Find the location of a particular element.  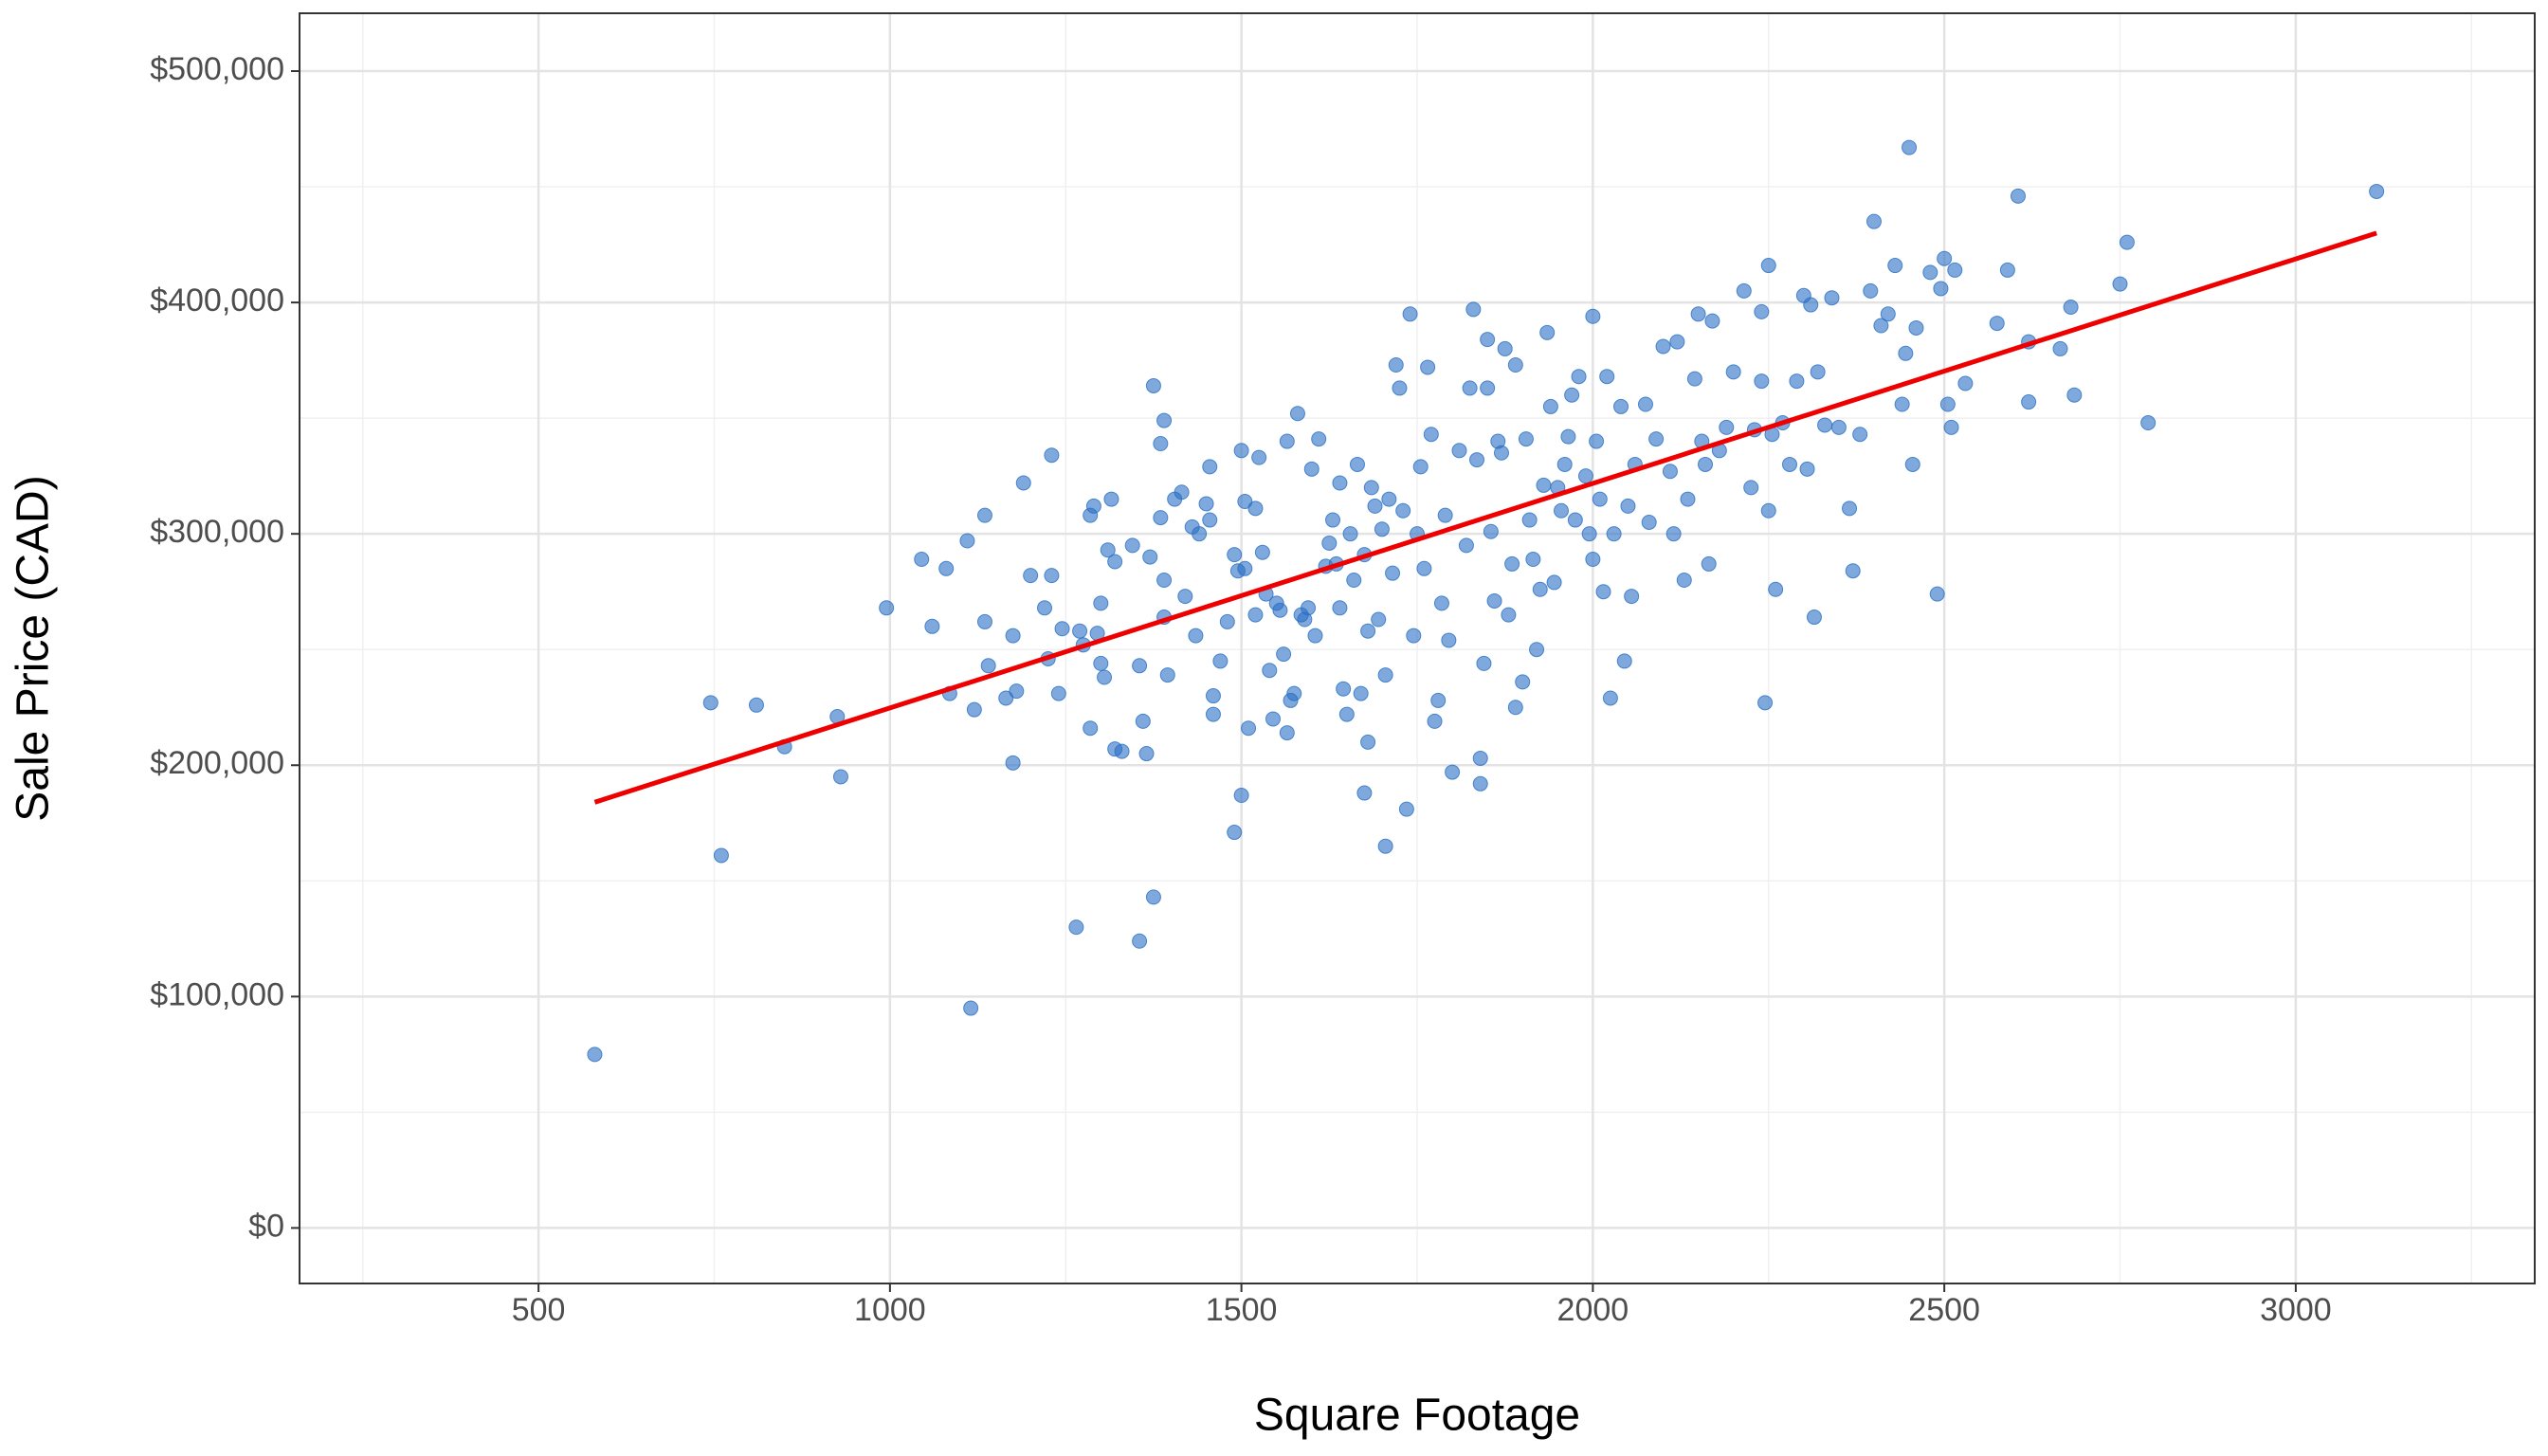

x-axis-title: Square Footage is located at coordinates (1417, 1416).